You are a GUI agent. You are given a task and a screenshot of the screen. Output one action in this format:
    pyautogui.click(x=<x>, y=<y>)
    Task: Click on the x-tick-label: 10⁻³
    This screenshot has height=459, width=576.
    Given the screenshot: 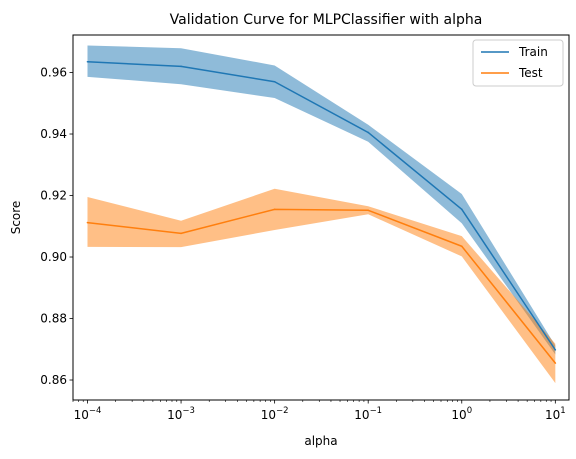 What is the action you would take?
    pyautogui.click(x=181, y=414)
    